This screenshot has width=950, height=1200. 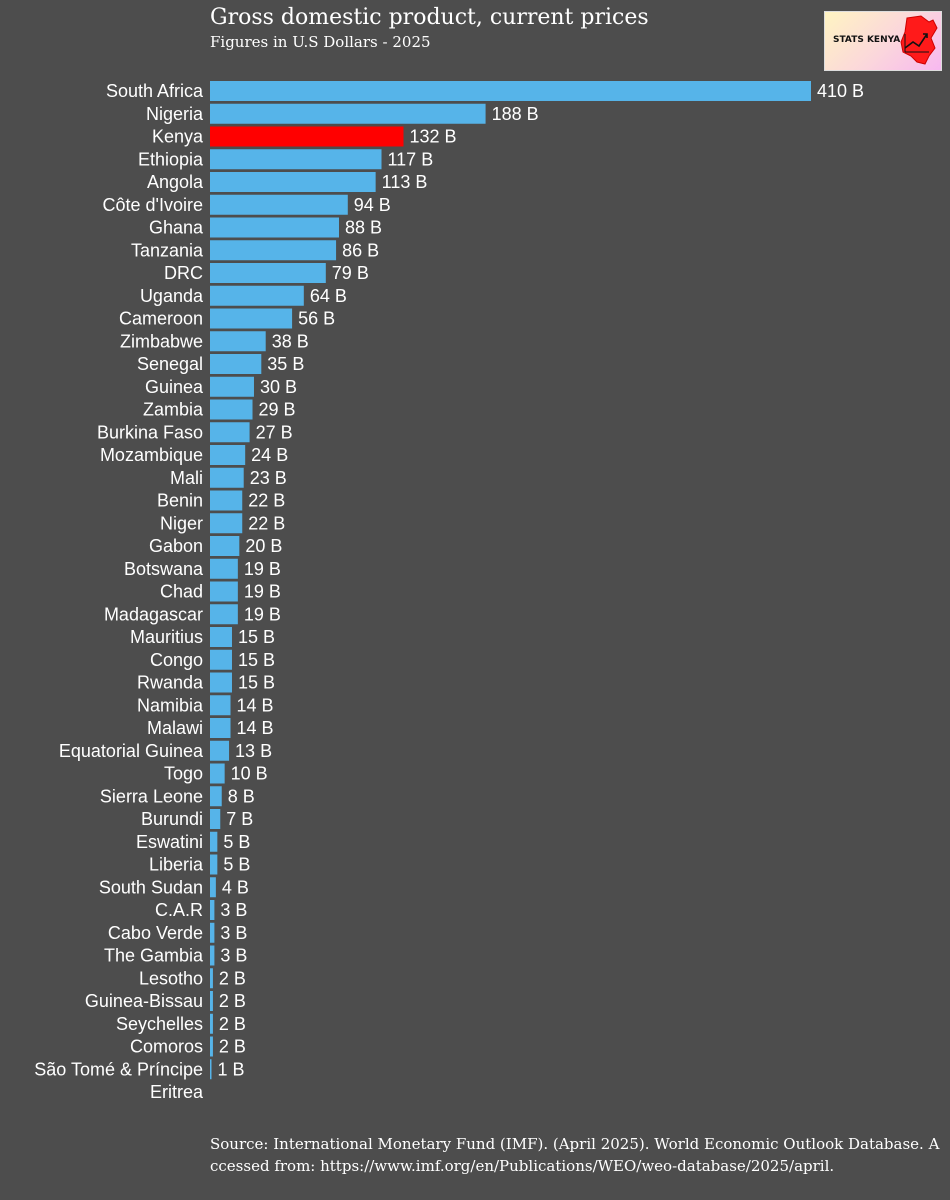 What do you see at coordinates (172, 296) in the screenshot?
I see `category-label-uganda: Uganda` at bounding box center [172, 296].